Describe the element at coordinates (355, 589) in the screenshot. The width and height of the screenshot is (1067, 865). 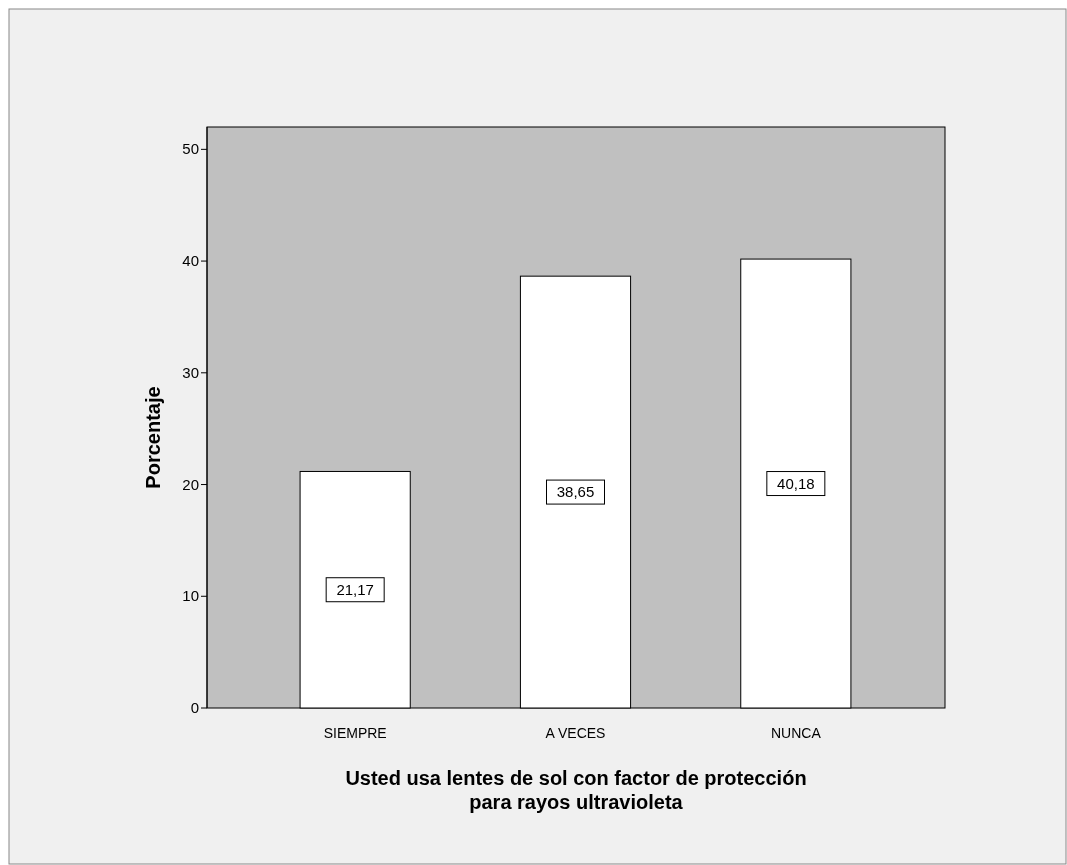
I see `data-label: 21,17` at that location.